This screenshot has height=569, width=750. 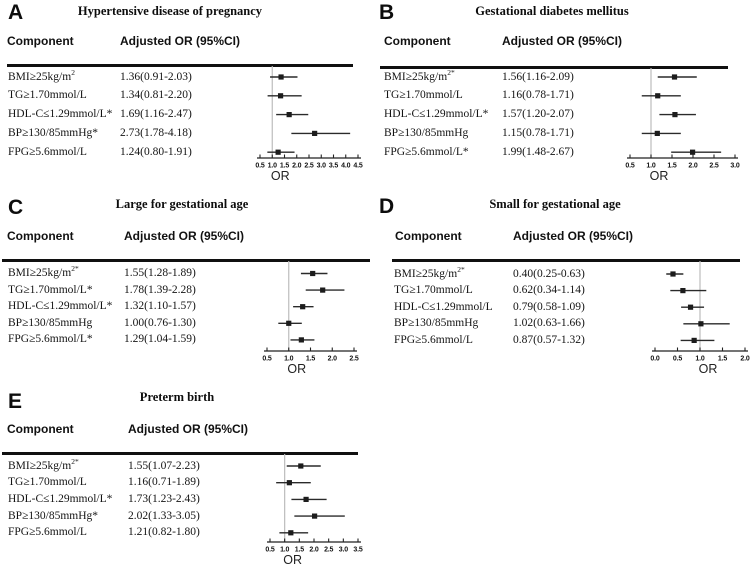 I want to click on panel-title: Hypertensive disease of pregnancy, so click(x=170, y=11).